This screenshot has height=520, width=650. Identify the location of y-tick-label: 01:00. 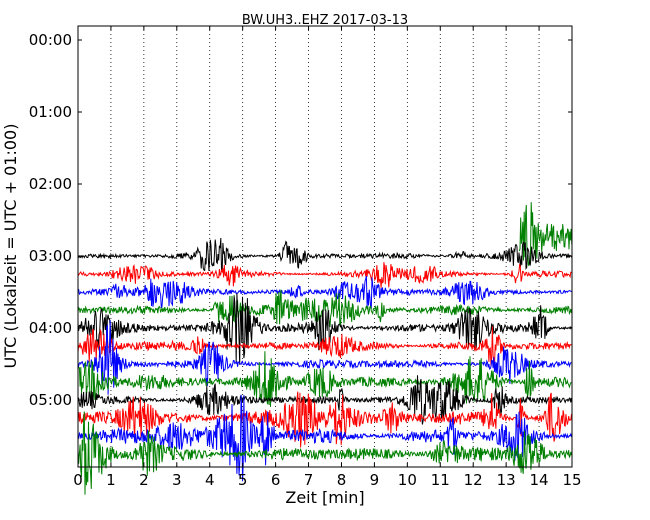
(50, 112).